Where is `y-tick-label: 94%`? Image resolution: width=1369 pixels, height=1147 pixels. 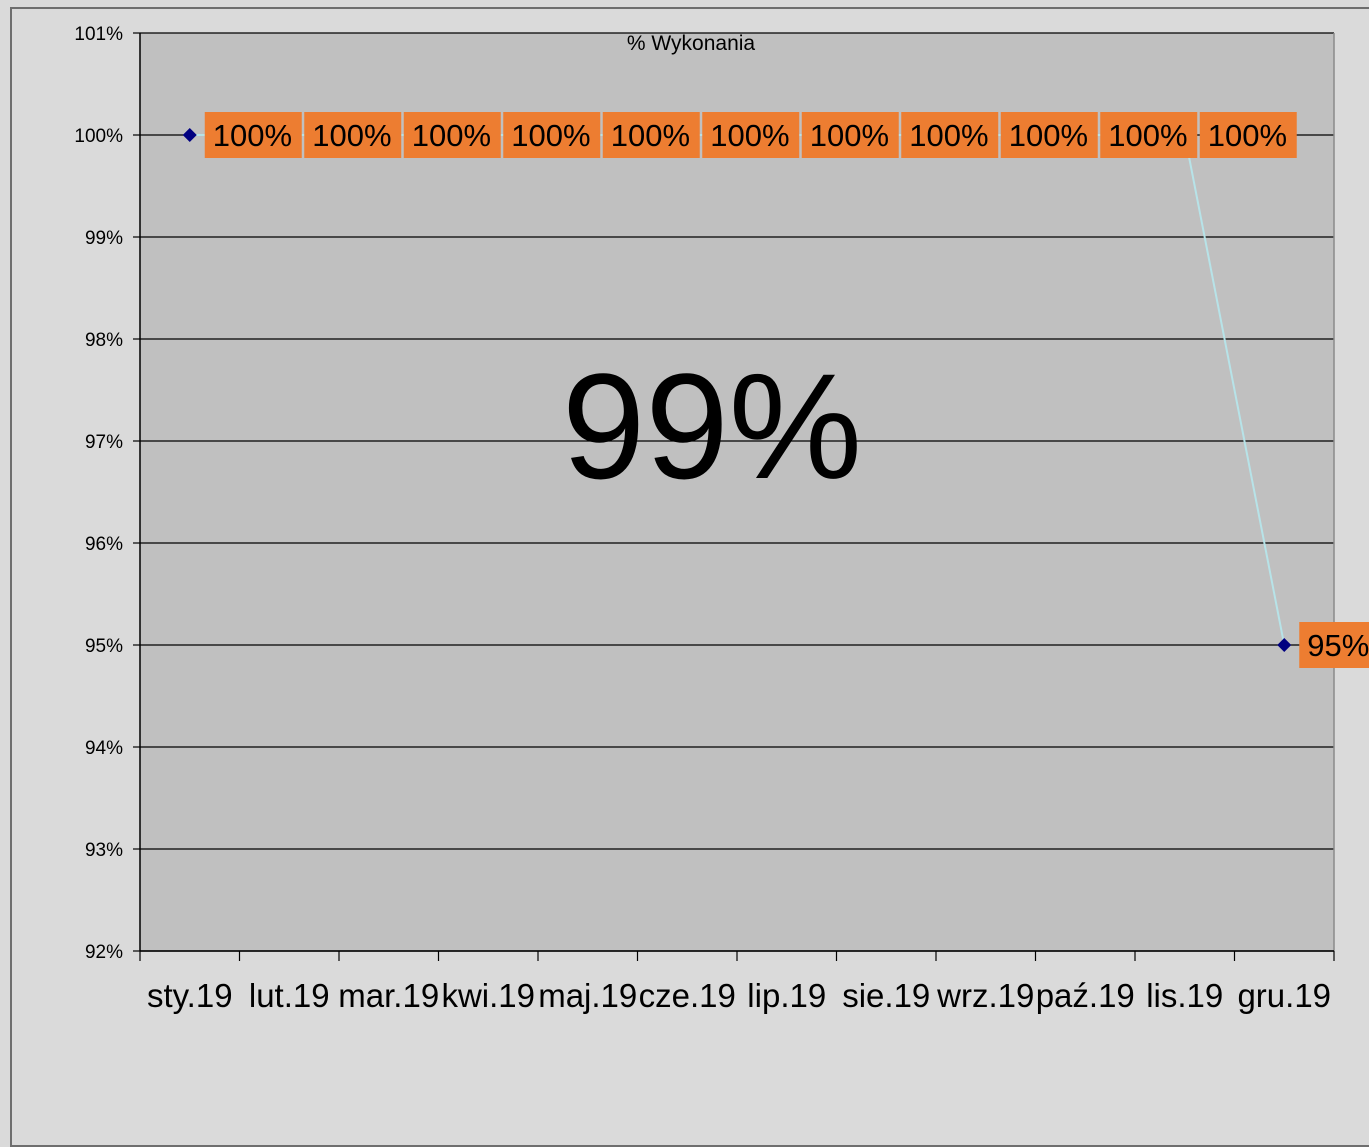 y-tick-label: 94% is located at coordinates (104, 748).